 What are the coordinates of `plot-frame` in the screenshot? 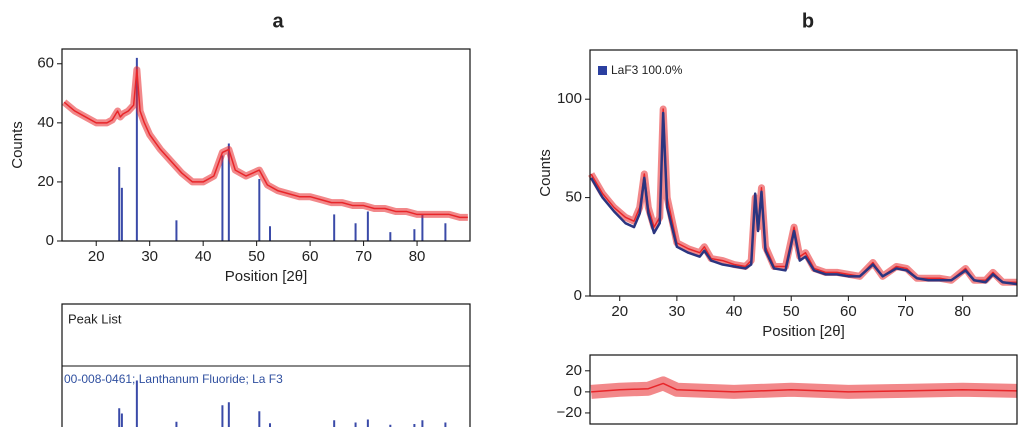 It's located at (803, 389).